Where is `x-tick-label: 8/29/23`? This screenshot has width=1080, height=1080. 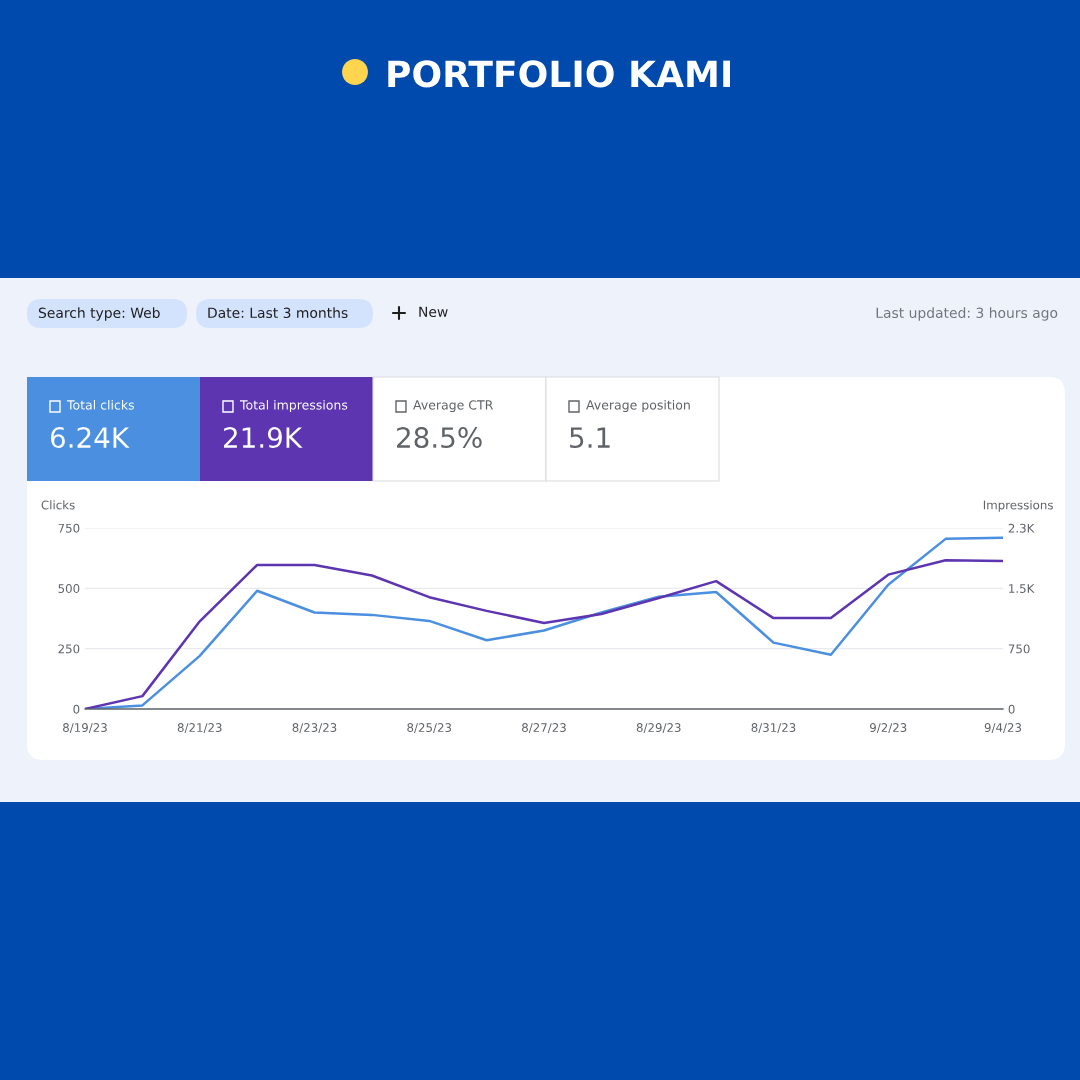 x-tick-label: 8/29/23 is located at coordinates (658, 728).